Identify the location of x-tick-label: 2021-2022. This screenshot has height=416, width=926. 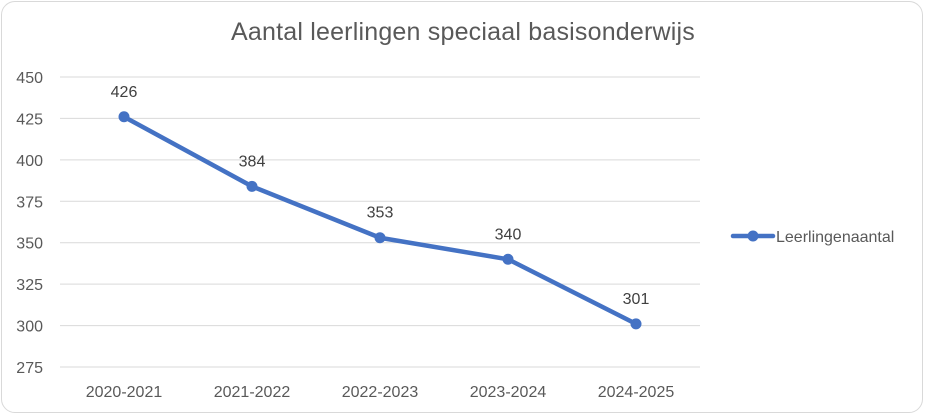
(252, 392).